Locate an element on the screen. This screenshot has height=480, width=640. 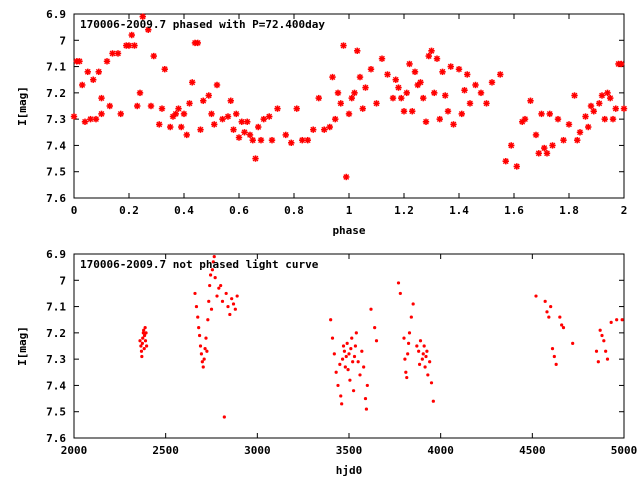
x-tick-label: 1.2 is located at coordinates (404, 210).